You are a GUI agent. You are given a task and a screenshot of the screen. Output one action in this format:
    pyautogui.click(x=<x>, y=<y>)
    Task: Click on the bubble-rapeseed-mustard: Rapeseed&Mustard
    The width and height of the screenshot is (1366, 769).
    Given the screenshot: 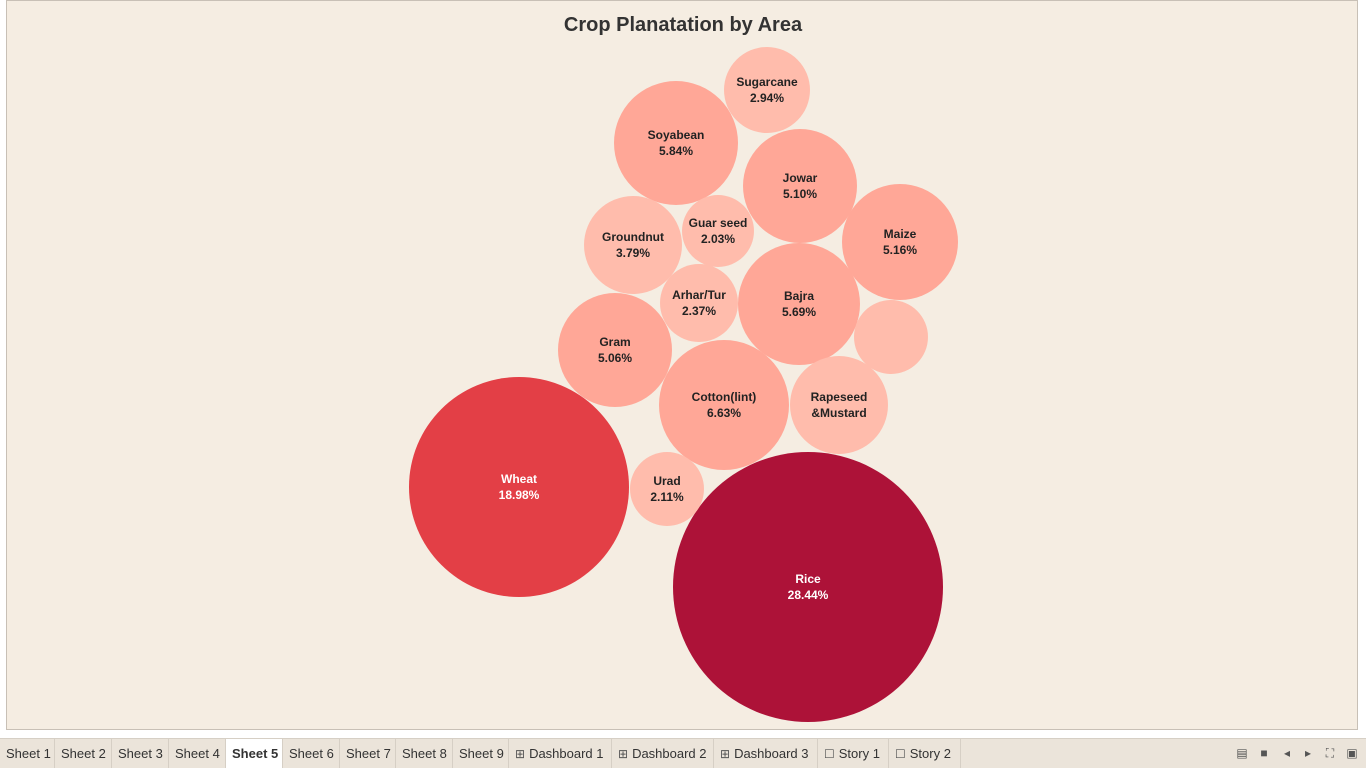 What is the action you would take?
    pyautogui.click(x=839, y=405)
    